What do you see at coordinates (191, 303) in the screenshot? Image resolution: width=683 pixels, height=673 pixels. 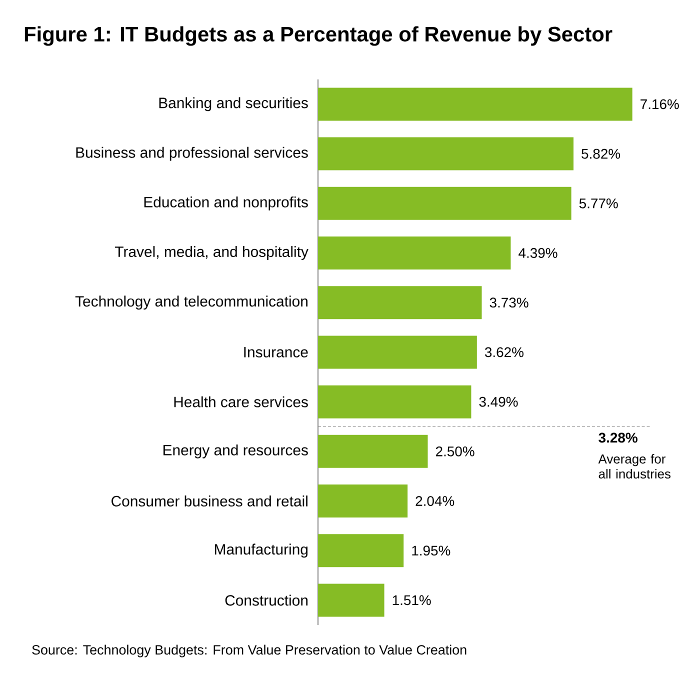 I see `y-tick-label: Technology and telecommunication` at bounding box center [191, 303].